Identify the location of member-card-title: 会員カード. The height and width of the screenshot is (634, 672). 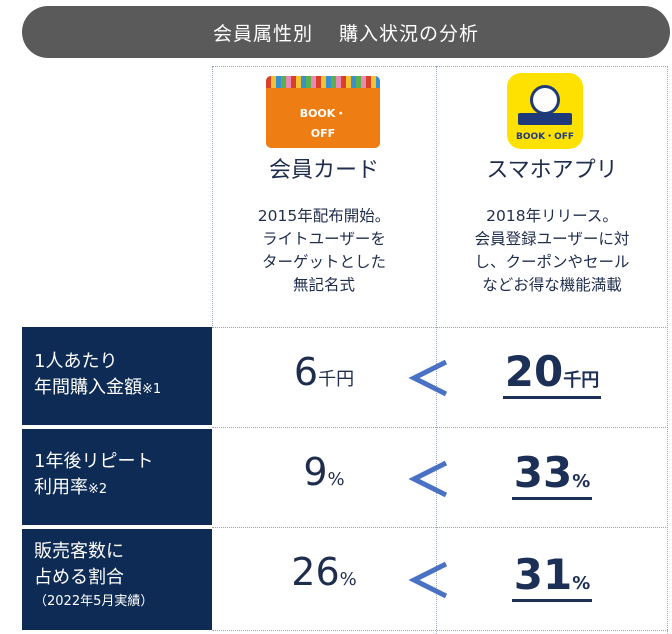
(323, 170).